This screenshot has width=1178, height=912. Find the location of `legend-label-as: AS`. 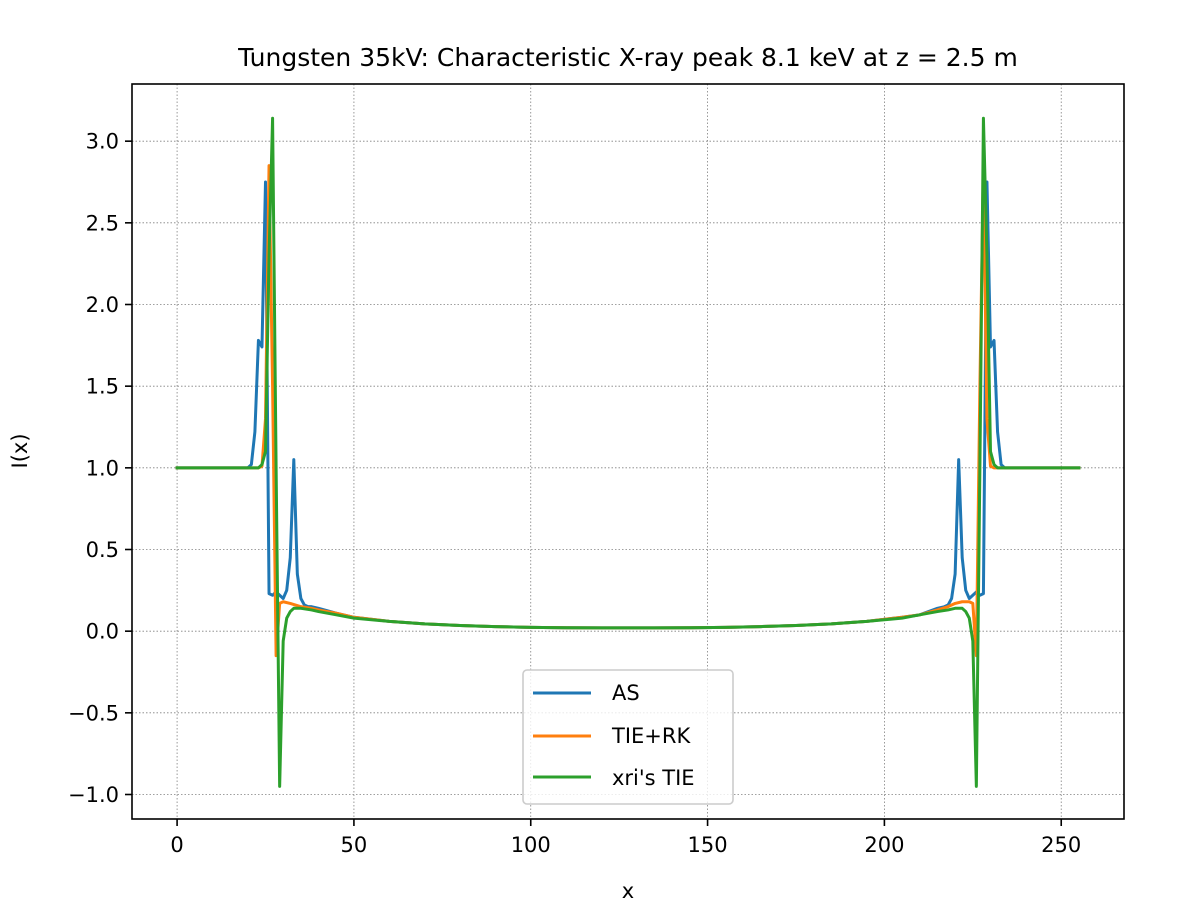

legend-label-as: AS is located at coordinates (626, 693).